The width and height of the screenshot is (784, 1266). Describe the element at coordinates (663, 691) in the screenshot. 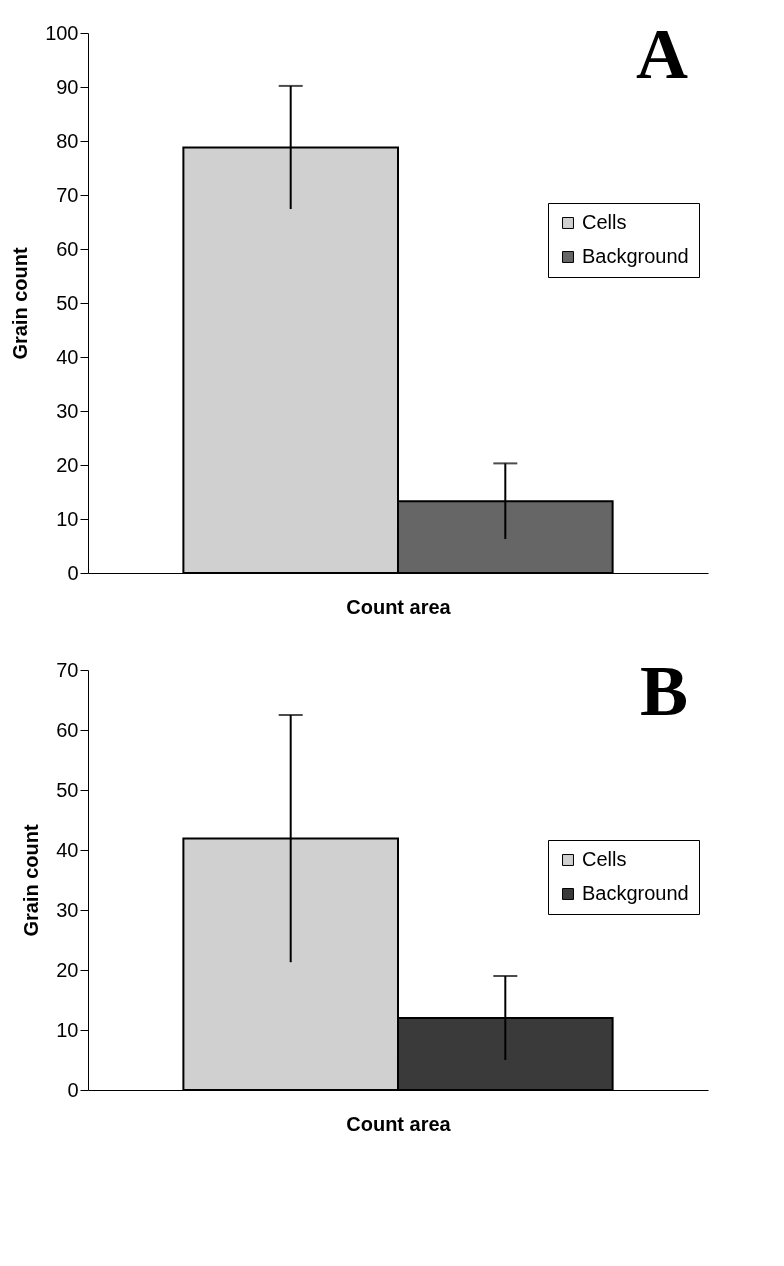

I see `chart-title: B` at that location.